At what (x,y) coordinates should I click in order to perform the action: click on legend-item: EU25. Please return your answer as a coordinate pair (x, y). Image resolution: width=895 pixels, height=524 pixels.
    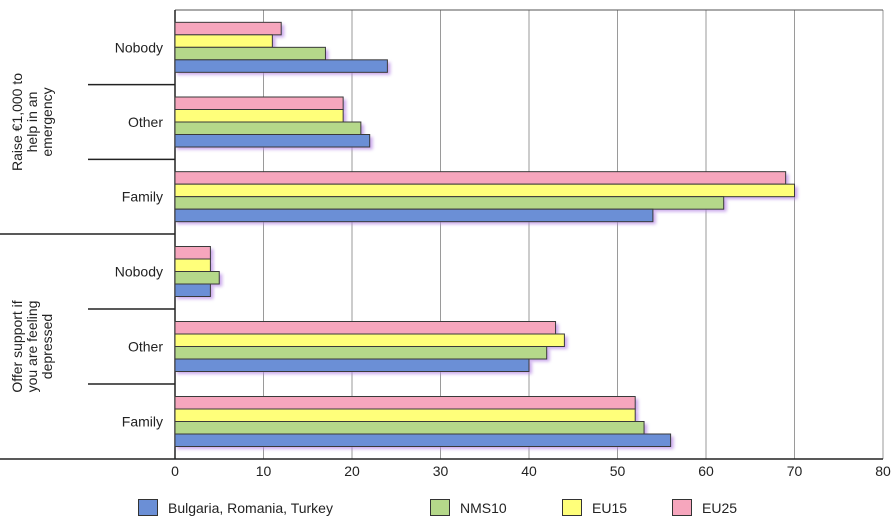
    Looking at the image, I should click on (704, 507).